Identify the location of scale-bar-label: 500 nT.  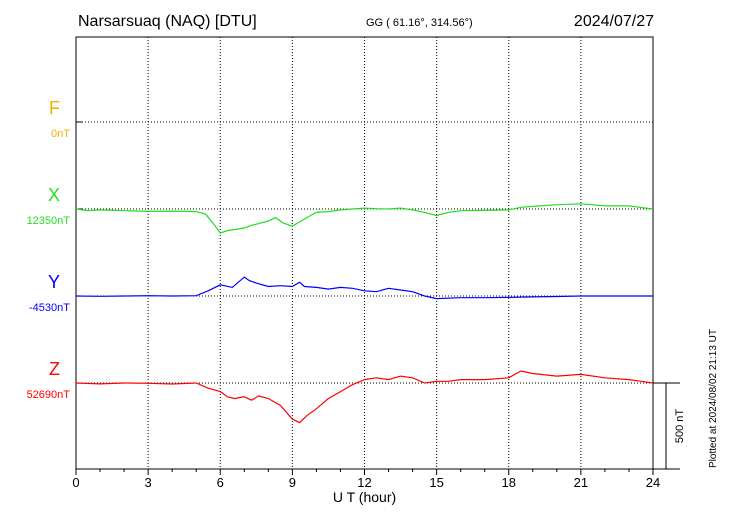
(680, 426).